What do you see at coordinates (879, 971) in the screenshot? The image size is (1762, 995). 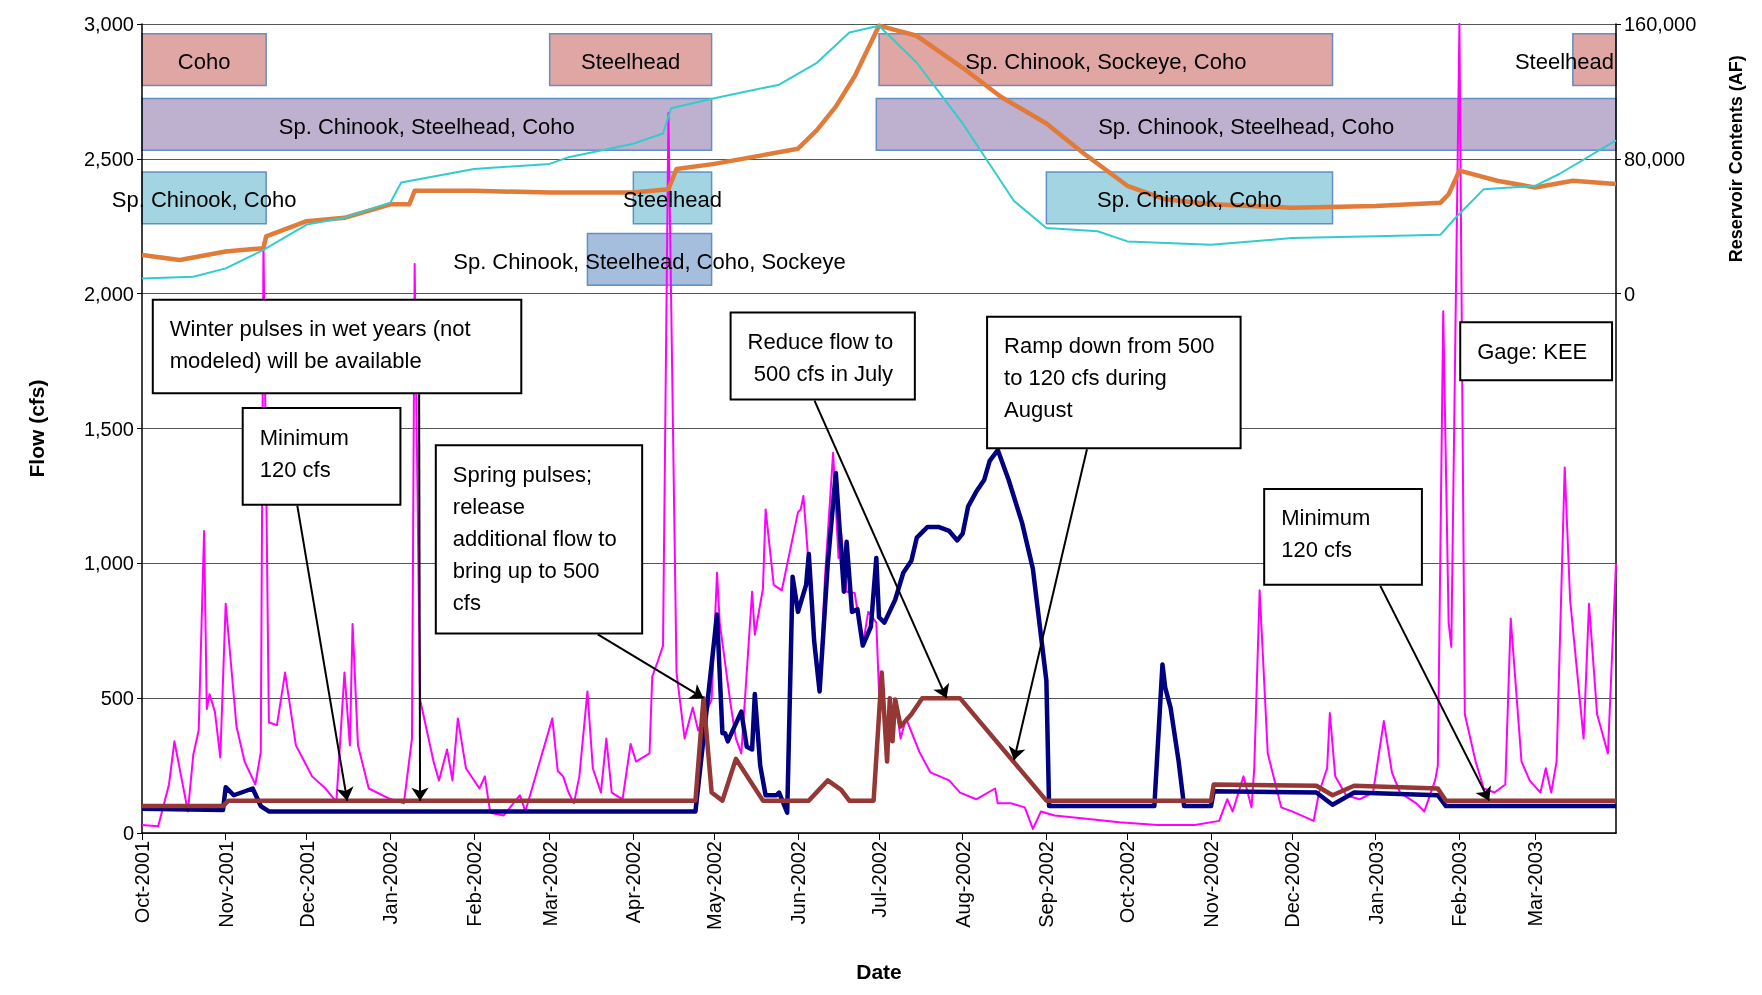 I see `x-axis-title: Date` at bounding box center [879, 971].